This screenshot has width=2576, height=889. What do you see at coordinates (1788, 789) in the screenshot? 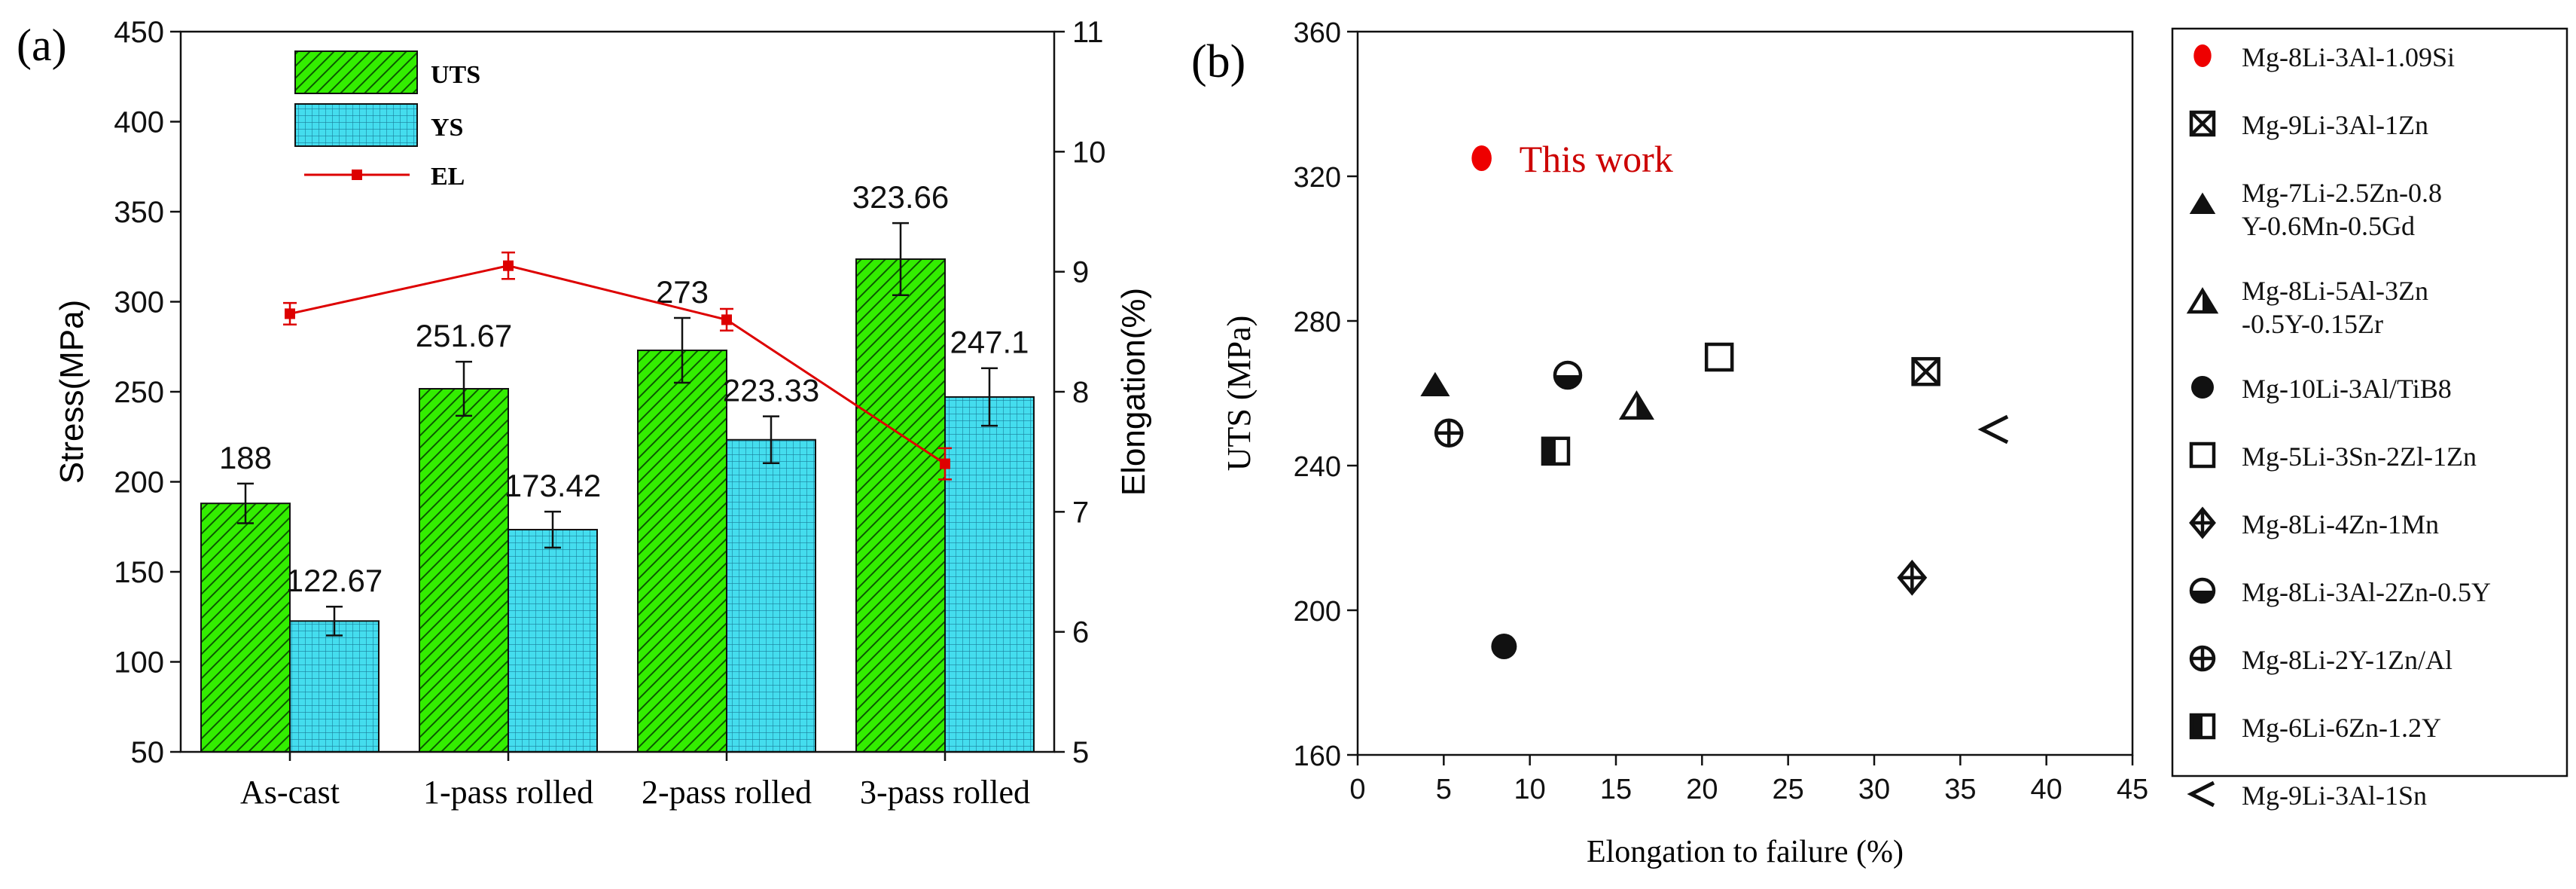
I see `b-x-tick-label-25: 25` at bounding box center [1788, 789].